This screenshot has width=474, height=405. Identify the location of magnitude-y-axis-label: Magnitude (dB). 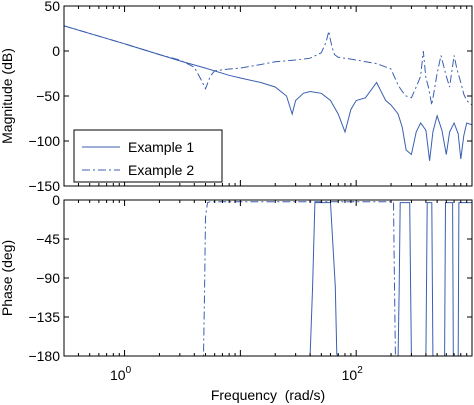
(7, 96).